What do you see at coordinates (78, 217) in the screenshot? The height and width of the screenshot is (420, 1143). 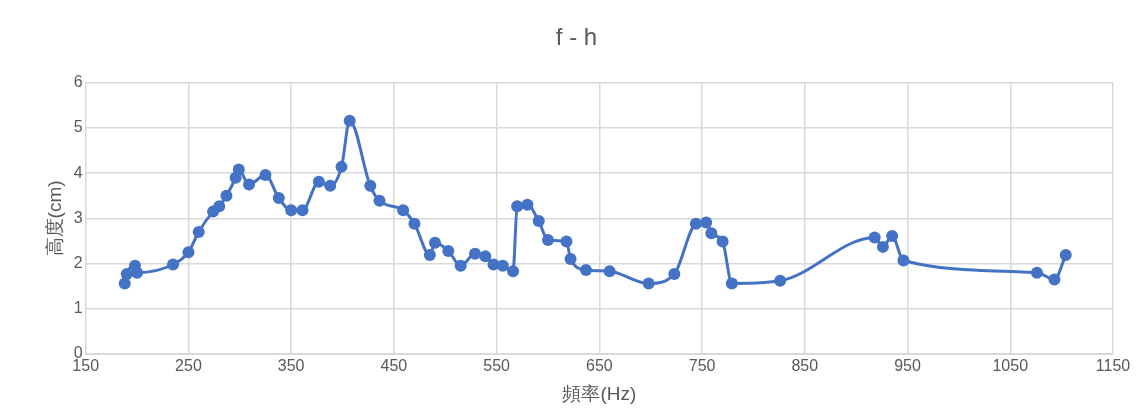 I see `y-tick-label: 3` at bounding box center [78, 217].